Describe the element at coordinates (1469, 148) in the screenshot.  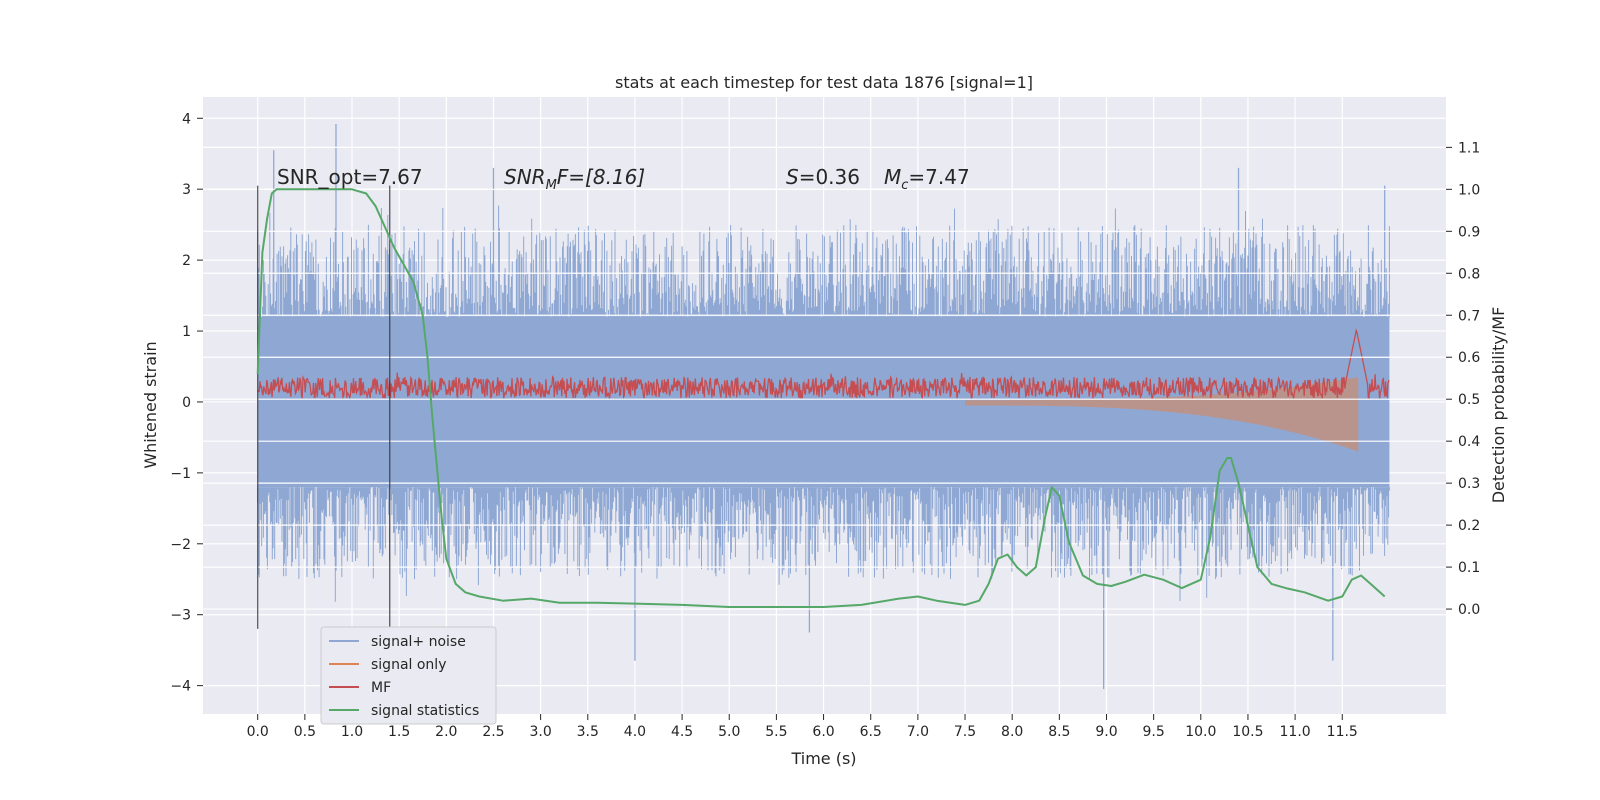
I see `y-right-tick-label: 1.1` at that location.